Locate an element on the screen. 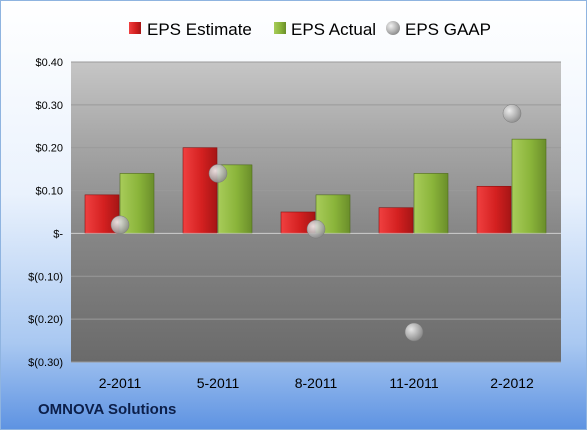 The image size is (587, 430). legend-swatch-actual is located at coordinates (280, 28).